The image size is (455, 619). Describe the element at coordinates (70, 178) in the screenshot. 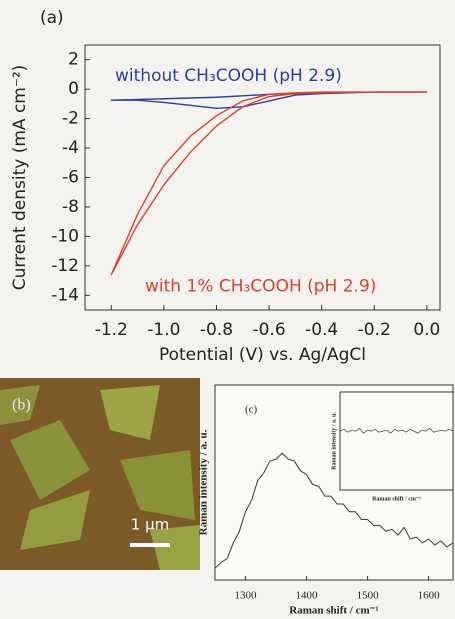

I see `y-tick-label: -6` at that location.